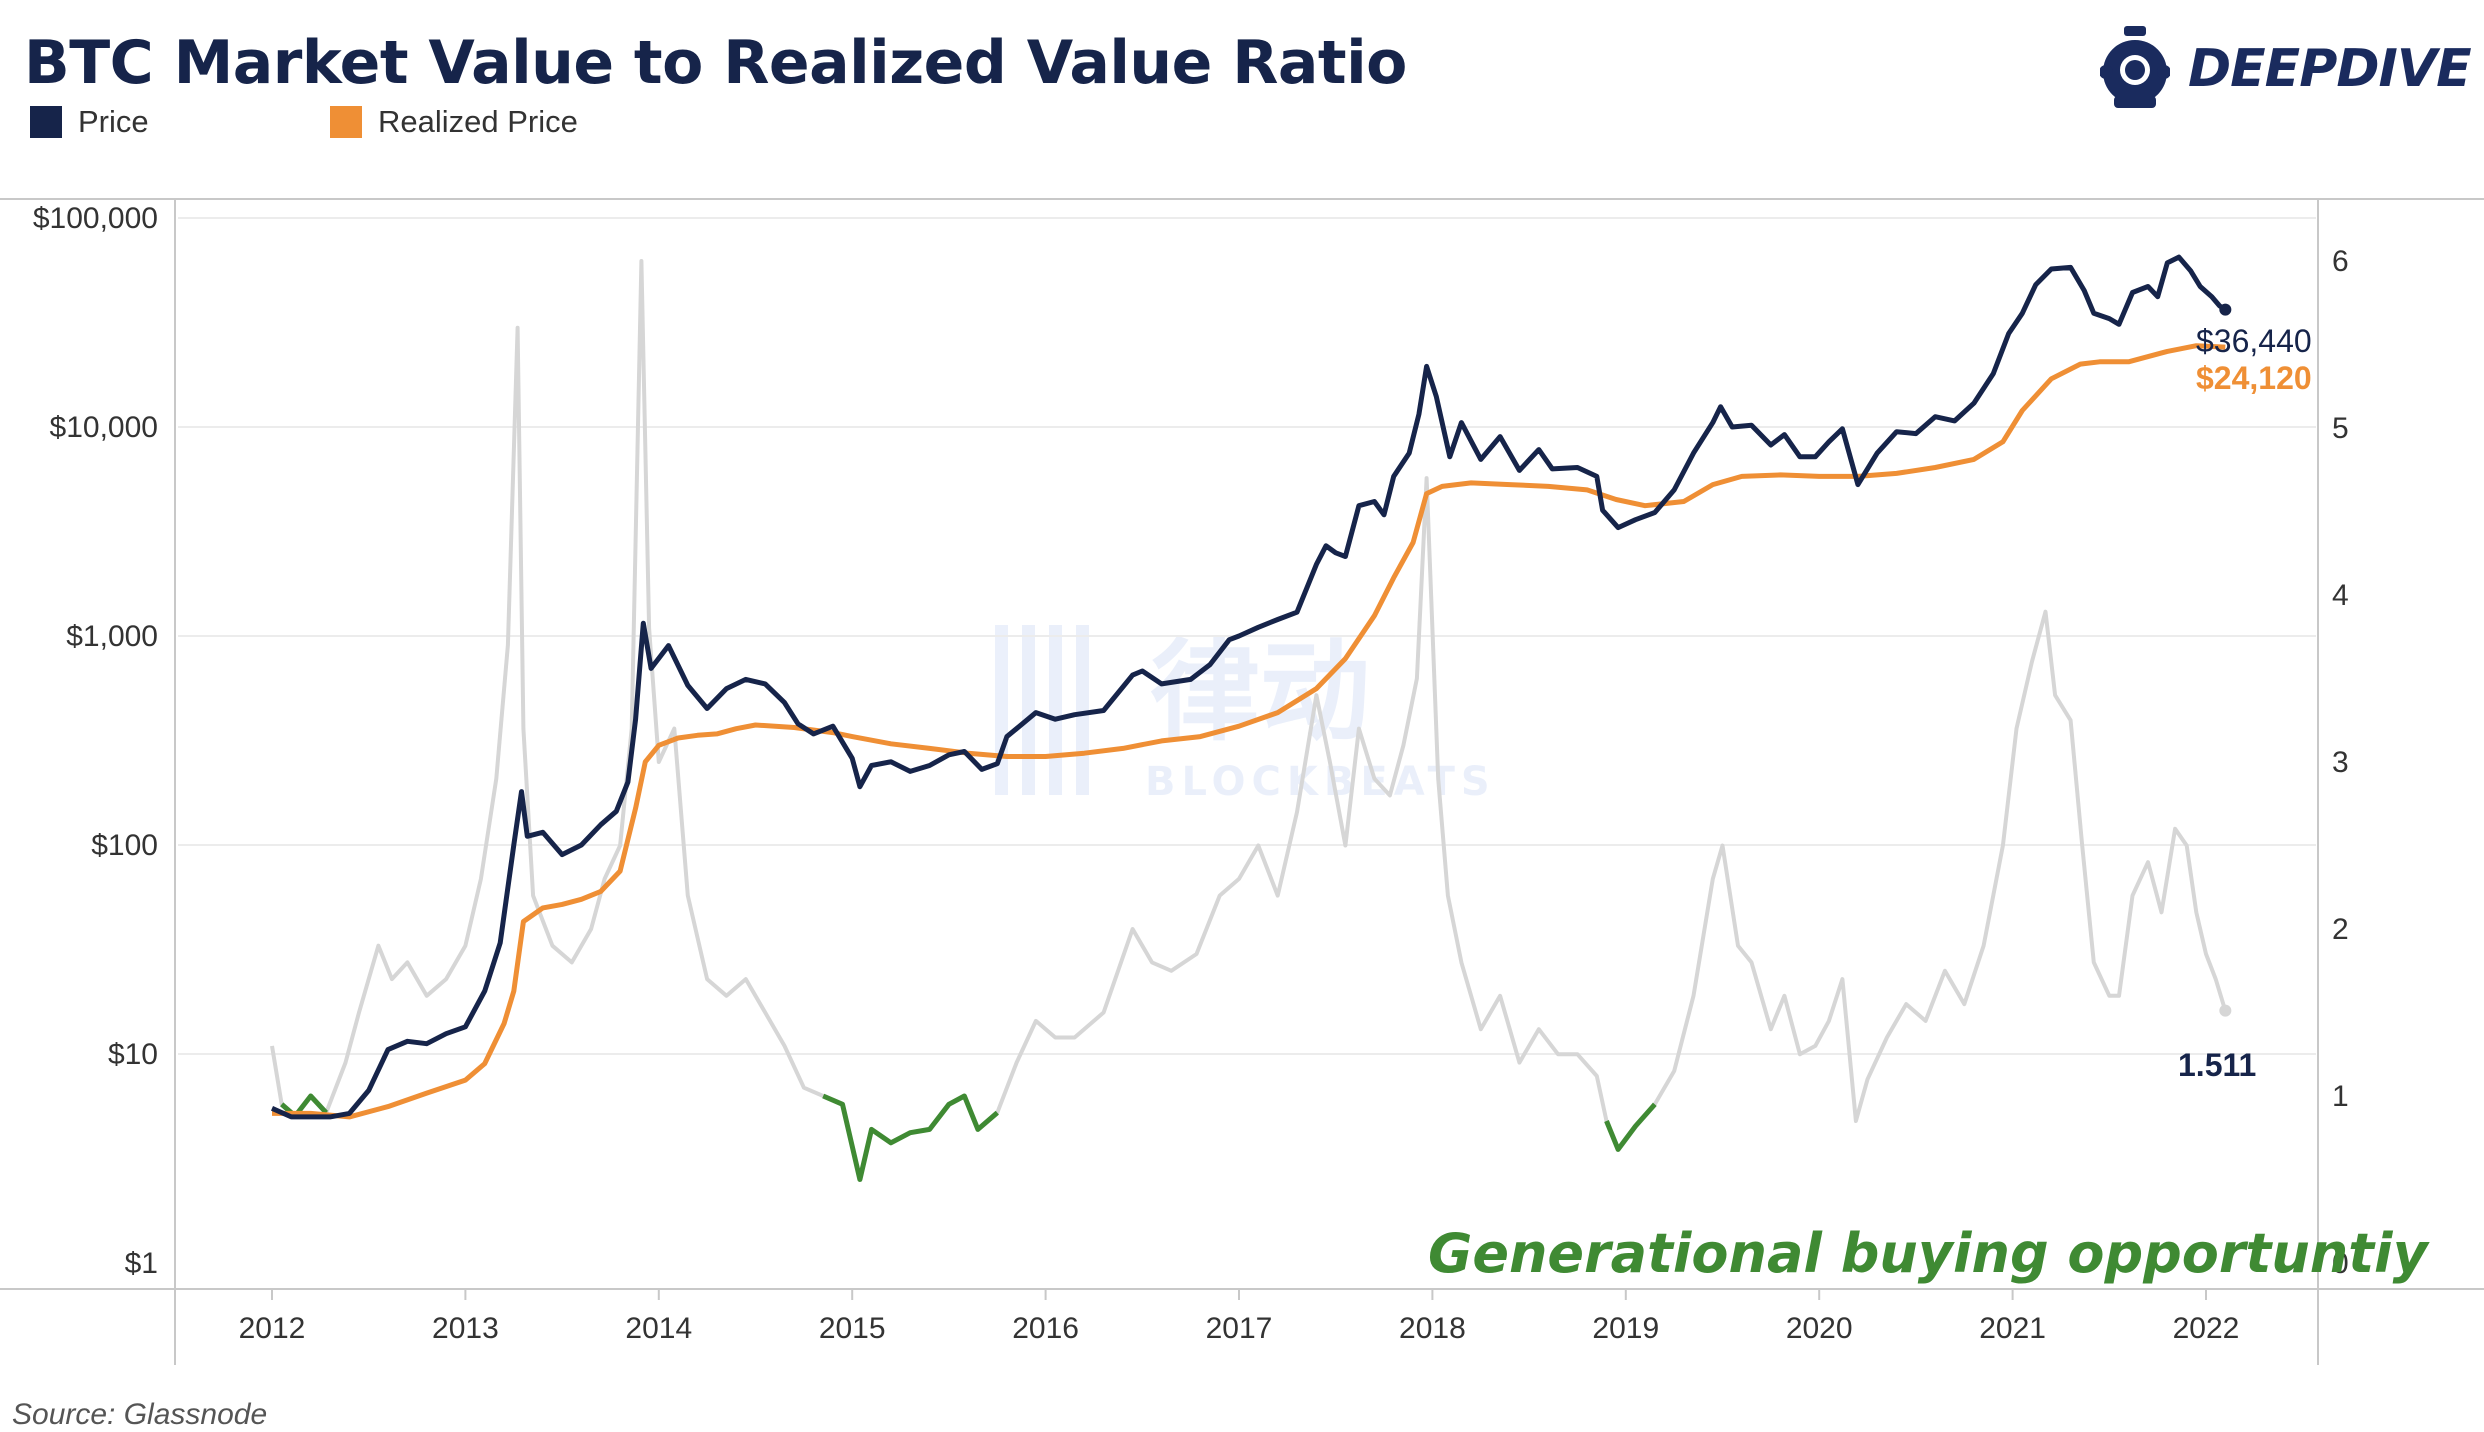 The image size is (2484, 1432). What do you see at coordinates (2340, 1096) in the screenshot?
I see `y-right-tick-label: 1` at bounding box center [2340, 1096].